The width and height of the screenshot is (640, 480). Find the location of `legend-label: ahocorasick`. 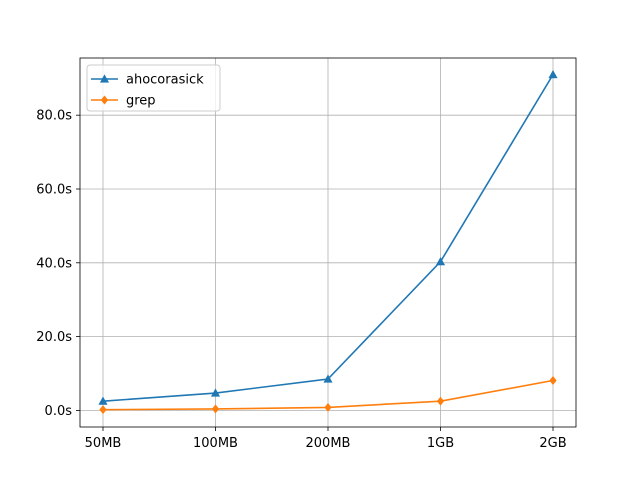

legend-label: ahocorasick is located at coordinates (165, 80).